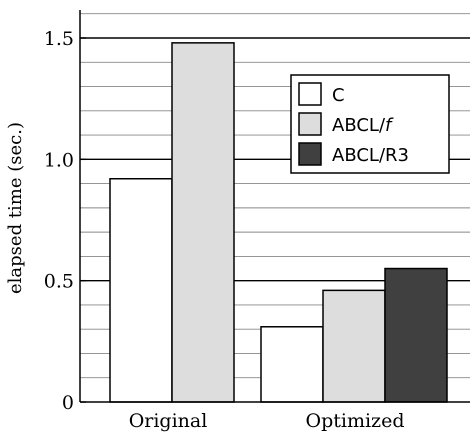 The height and width of the screenshot is (434, 470). Describe the element at coordinates (370, 155) in the screenshot. I see `legend-label-abclr3: ABCL/R3` at that location.